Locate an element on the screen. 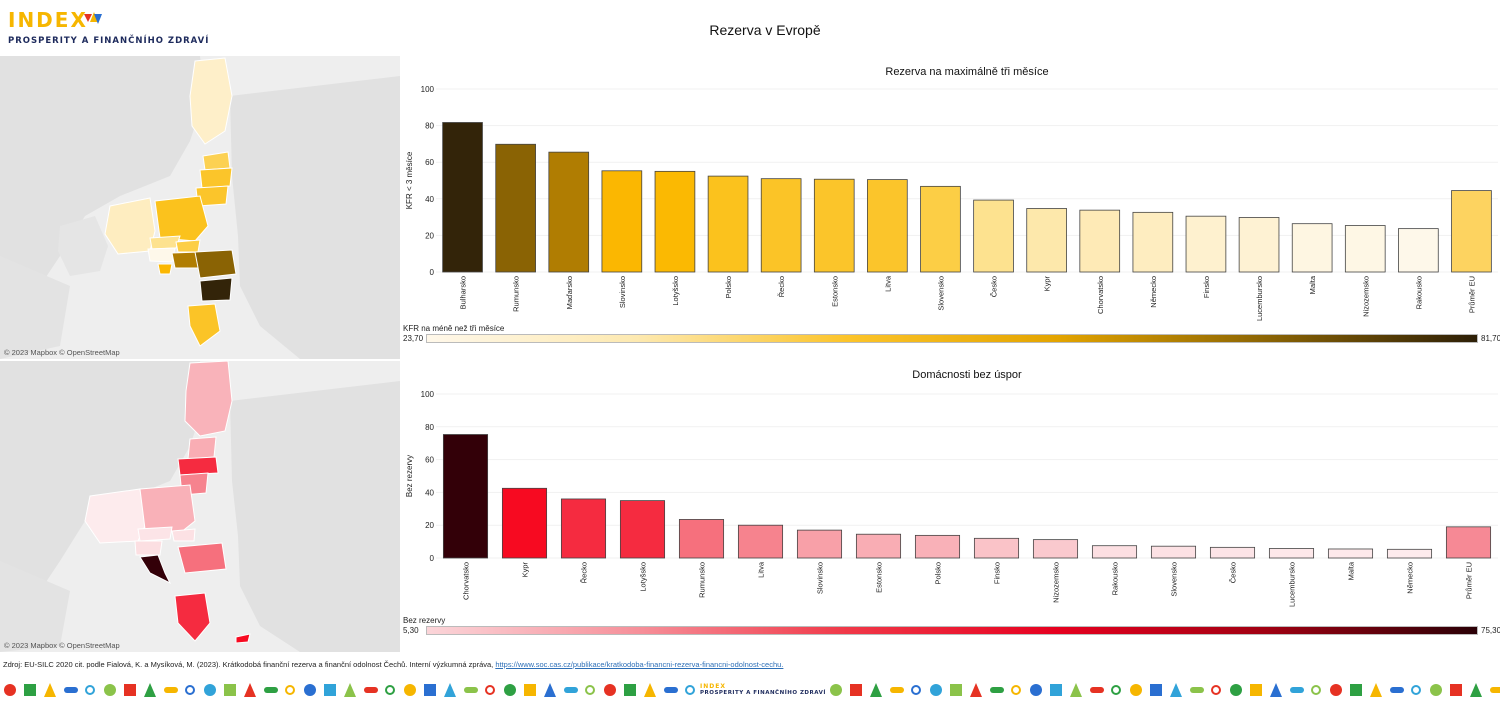 The image size is (1500, 701). decorative-icons-strip is located at coordinates (752, 690).